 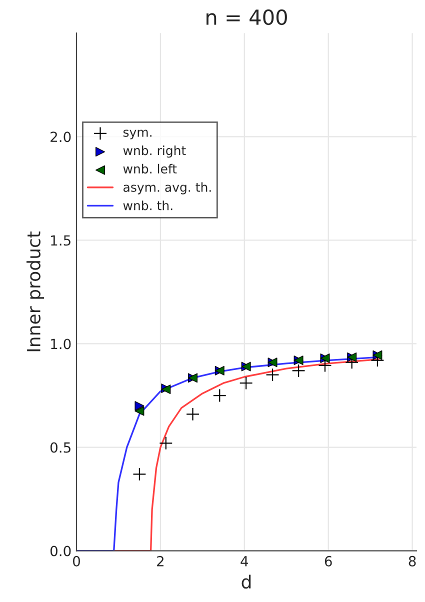 What do you see at coordinates (60, 137) in the screenshot?
I see `y-tick-label: 2.0` at bounding box center [60, 137].